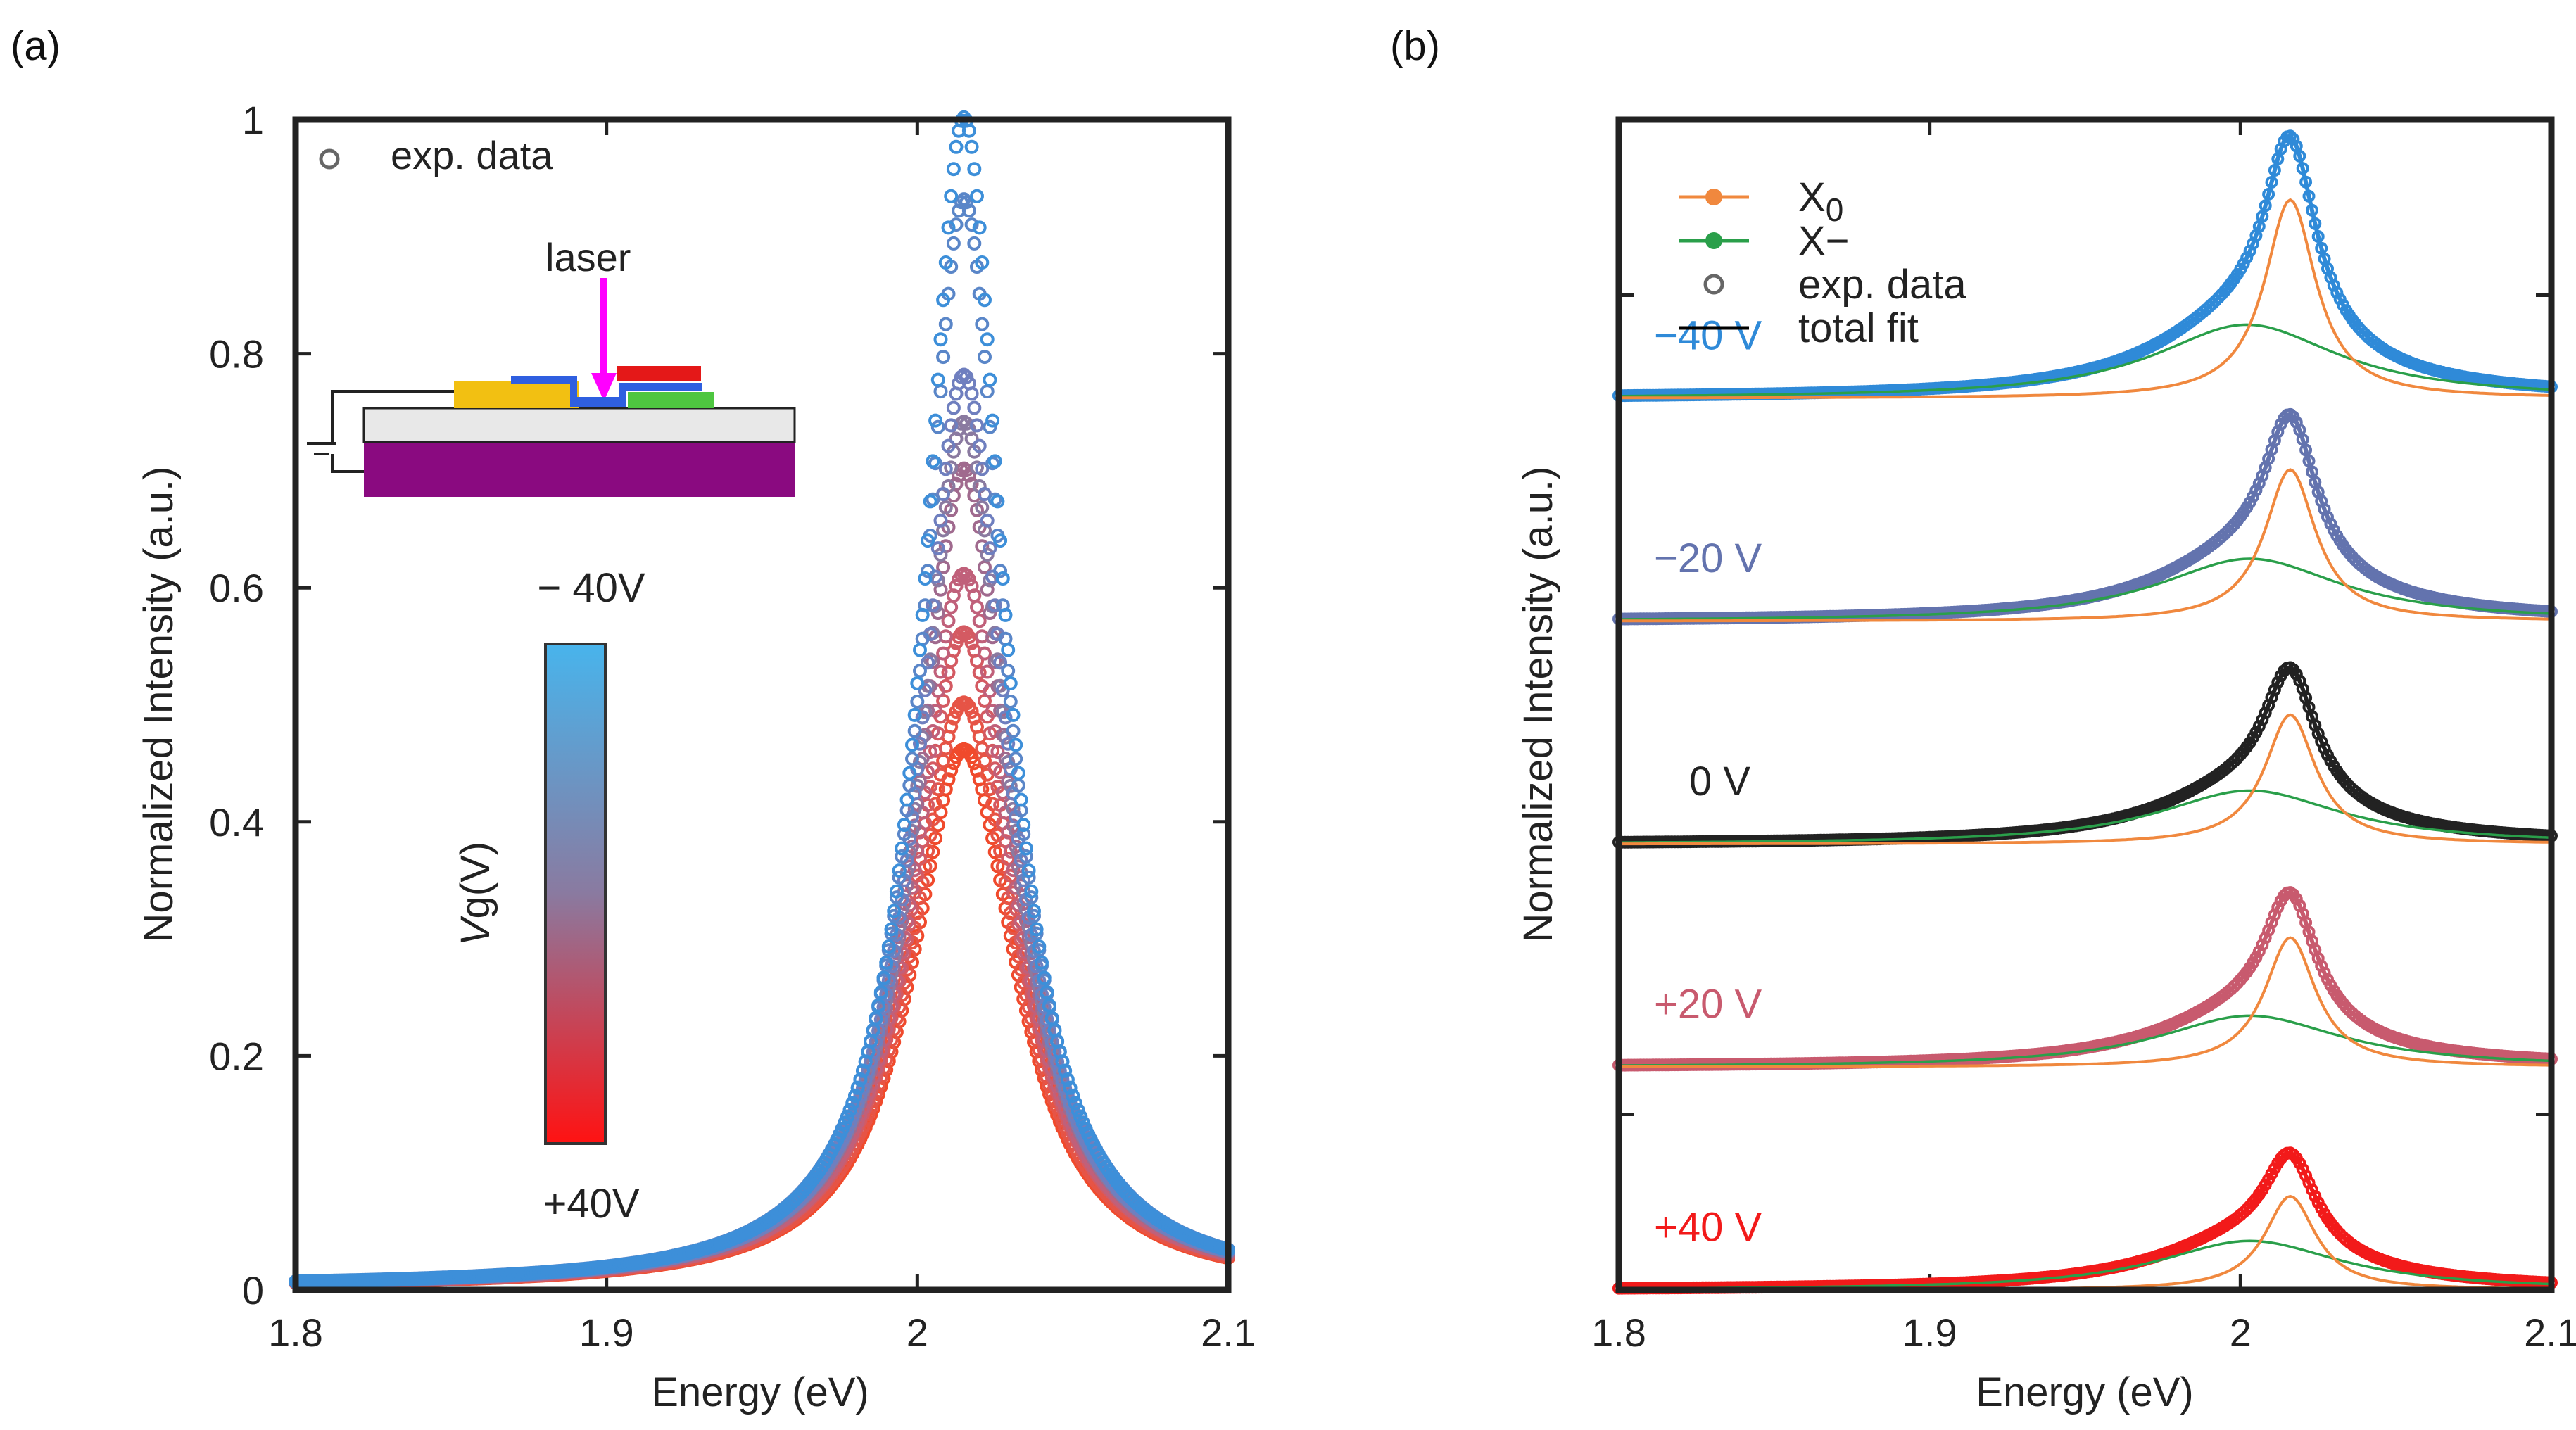 Image resolution: width=2576 pixels, height=1430 pixels. I want to click on legend-entry: X0, so click(1761, 201).